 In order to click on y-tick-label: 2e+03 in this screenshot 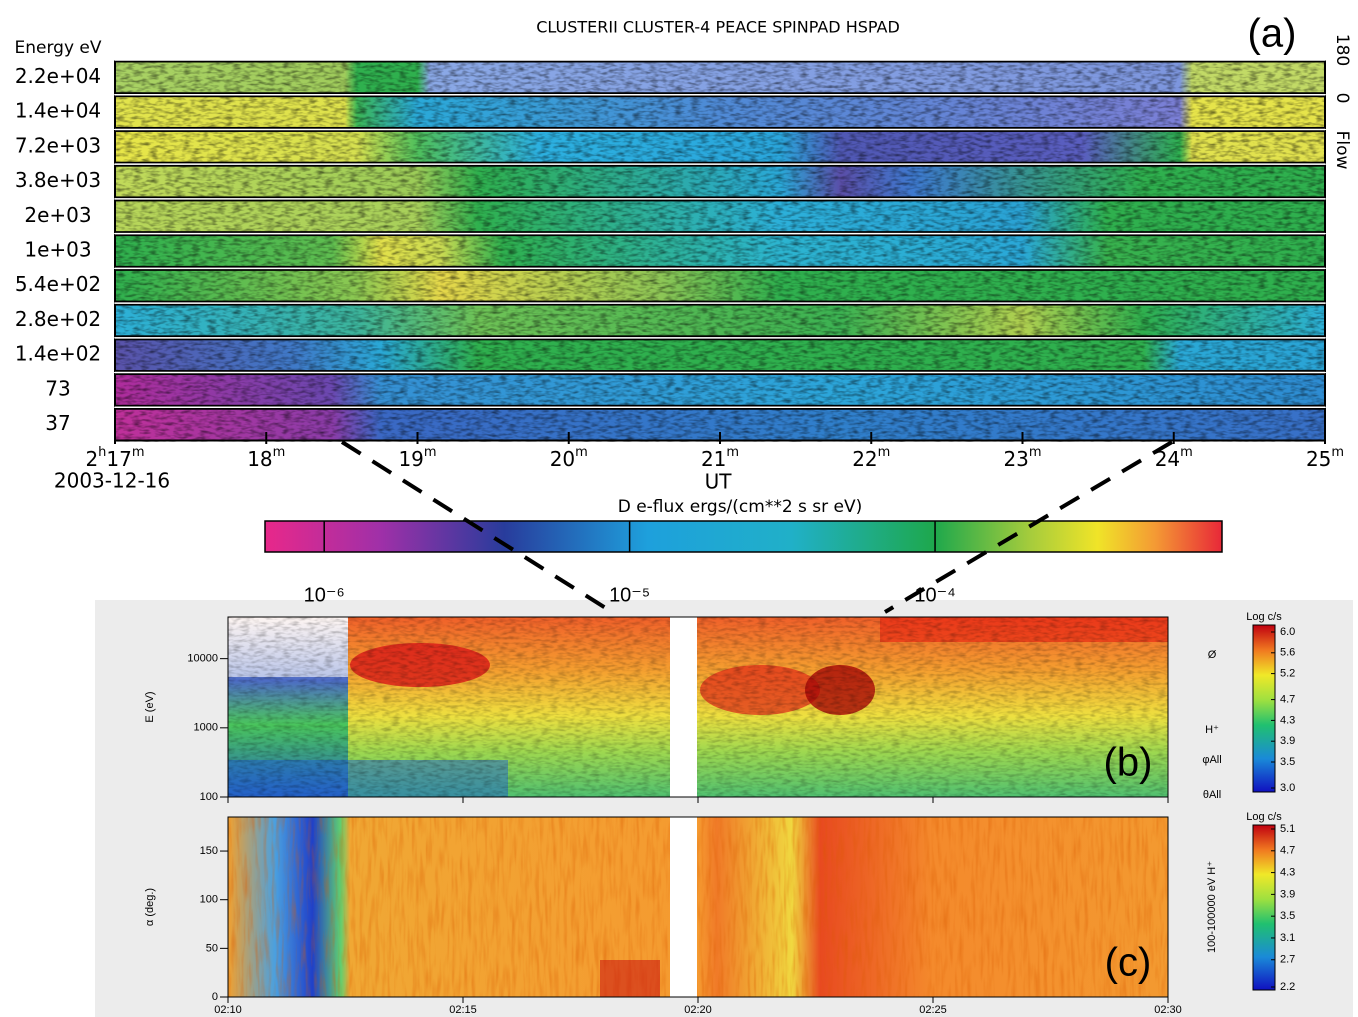, I will do `click(57, 215)`.